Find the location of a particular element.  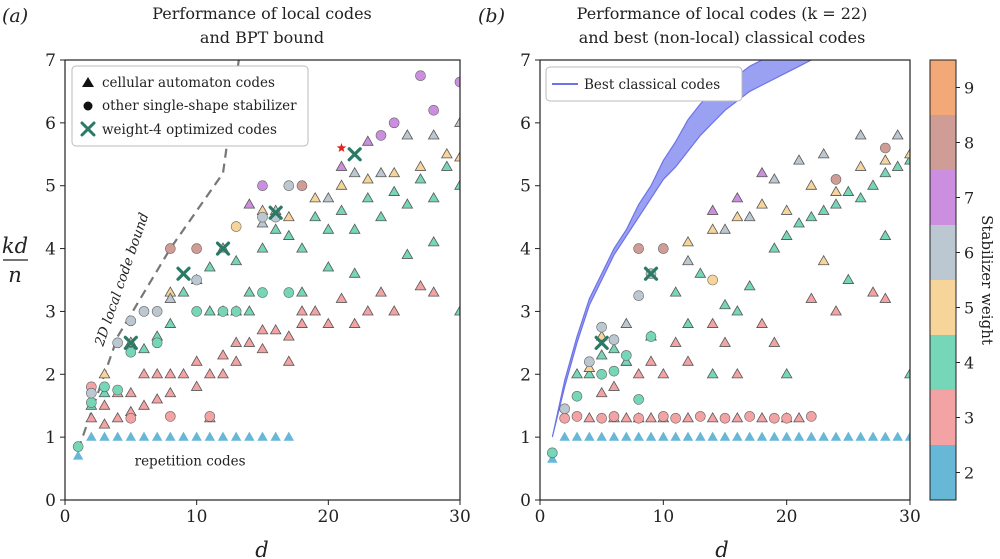

y-tick-label-a-7: 7 is located at coordinates (50, 61).